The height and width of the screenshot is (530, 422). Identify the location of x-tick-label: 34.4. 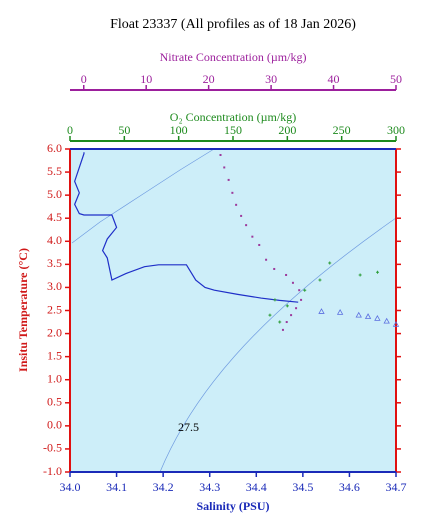
(256, 487).